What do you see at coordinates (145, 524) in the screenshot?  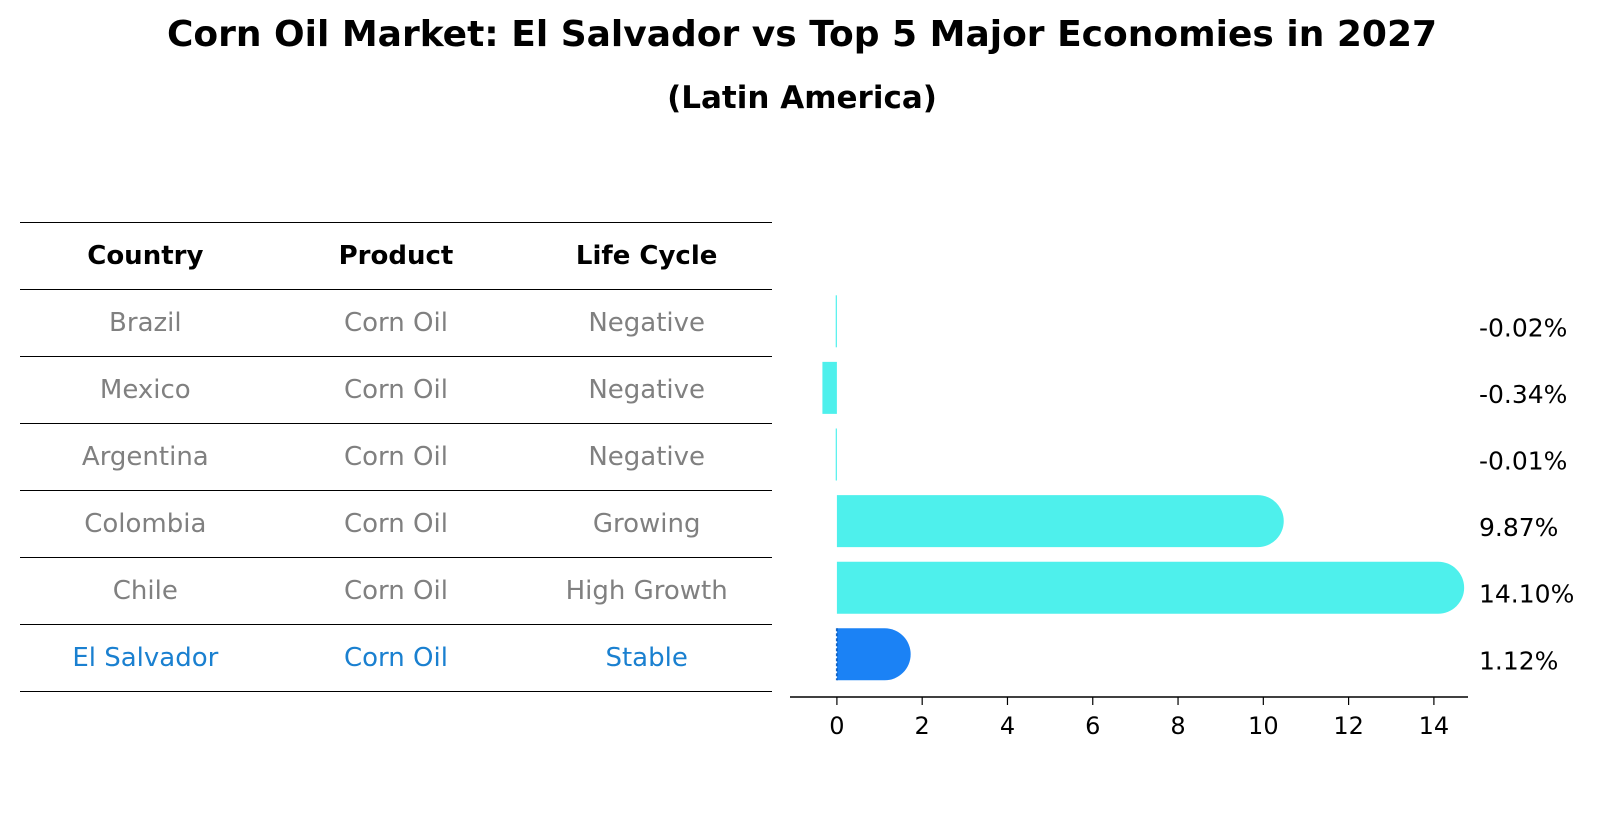 I see `cell-country: Colombia` at bounding box center [145, 524].